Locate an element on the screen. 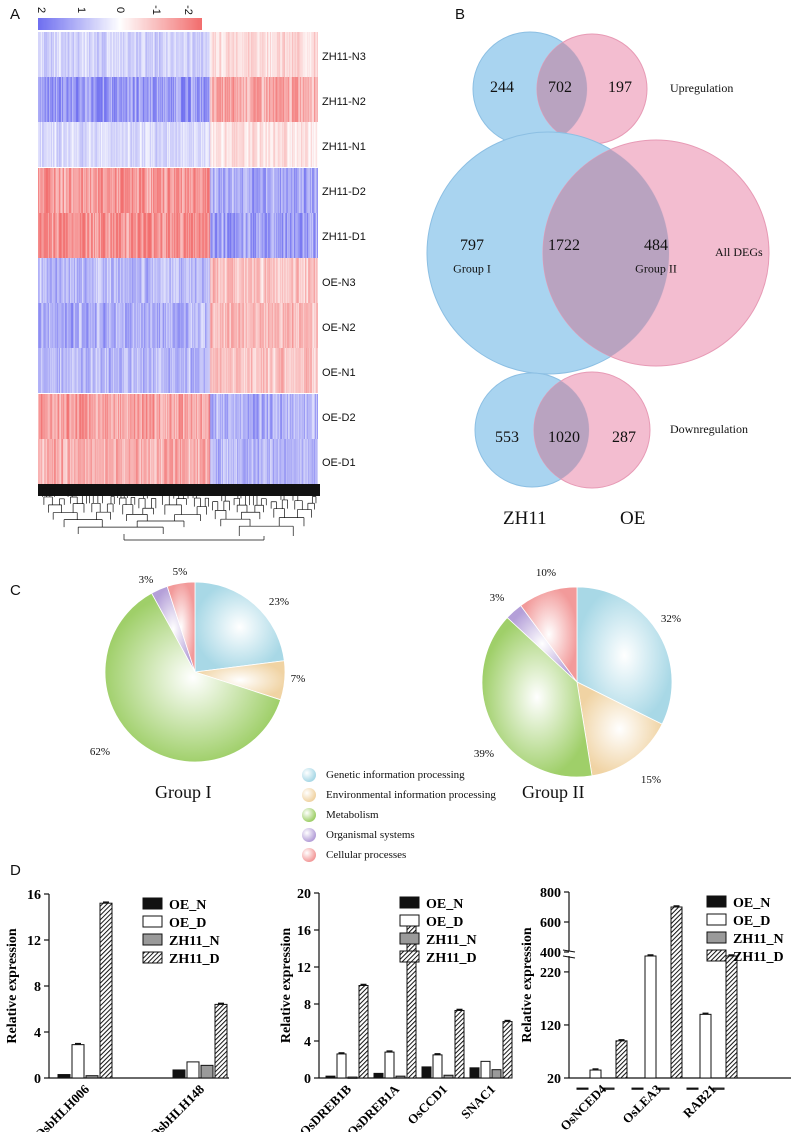  legend-label: ZH11_D is located at coordinates (758, 957).